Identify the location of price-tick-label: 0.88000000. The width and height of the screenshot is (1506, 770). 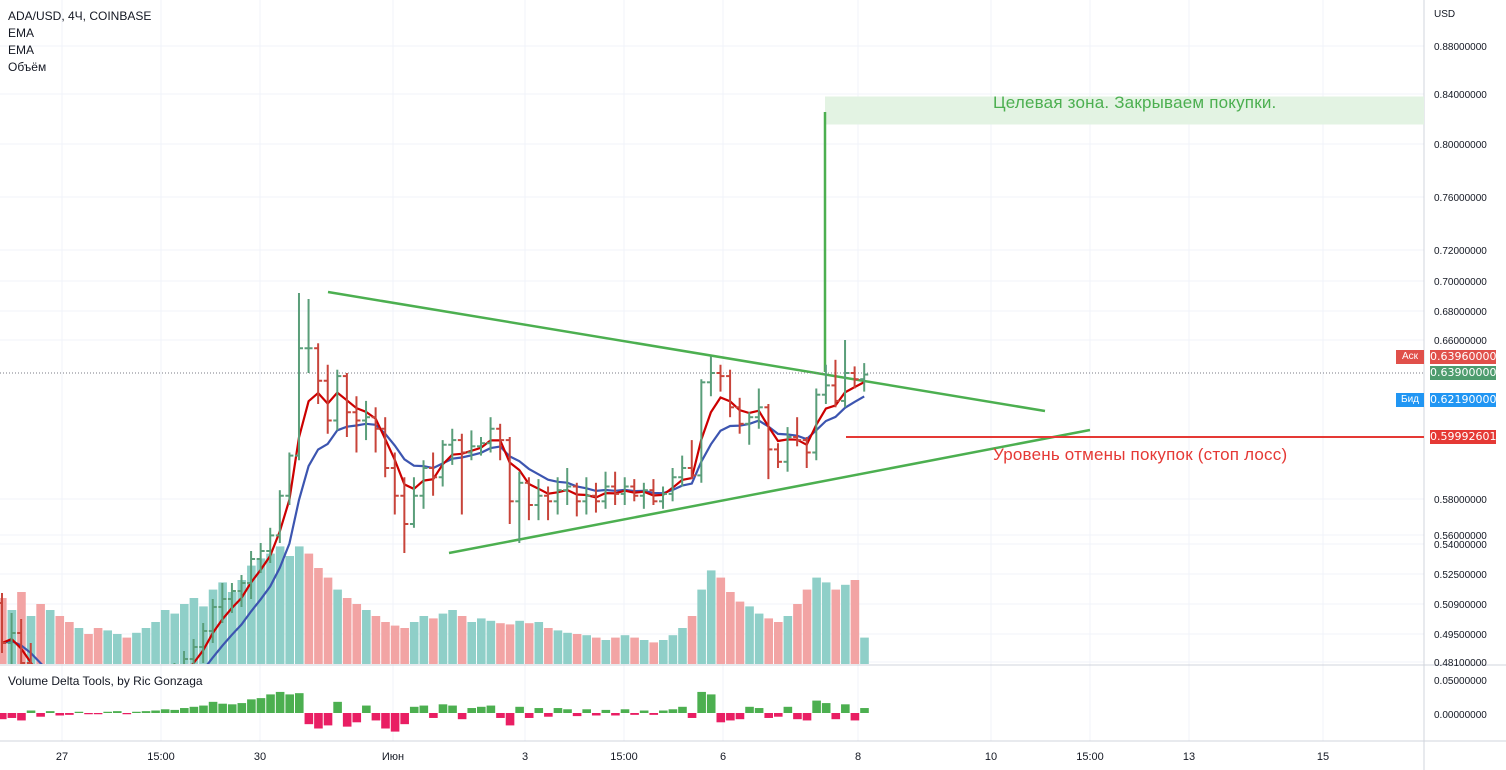
(1460, 47).